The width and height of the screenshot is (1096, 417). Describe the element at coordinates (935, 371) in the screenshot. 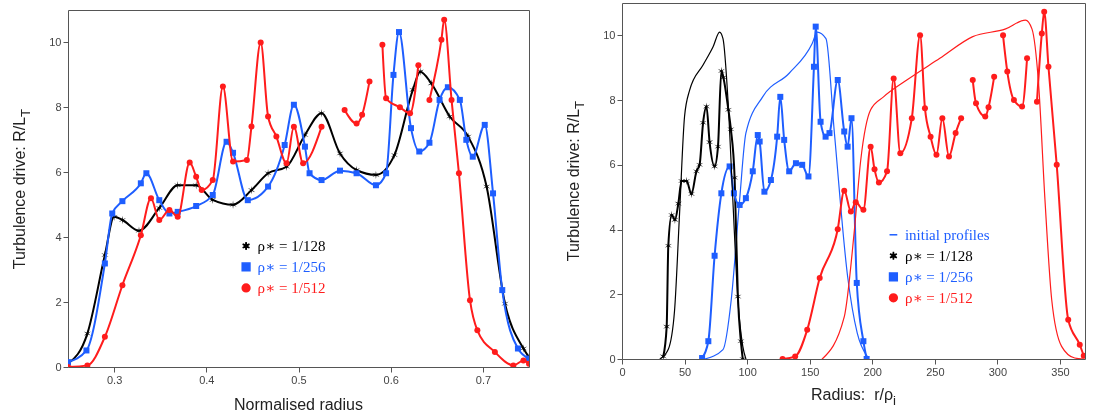

I see `x-tick-label: 250` at that location.